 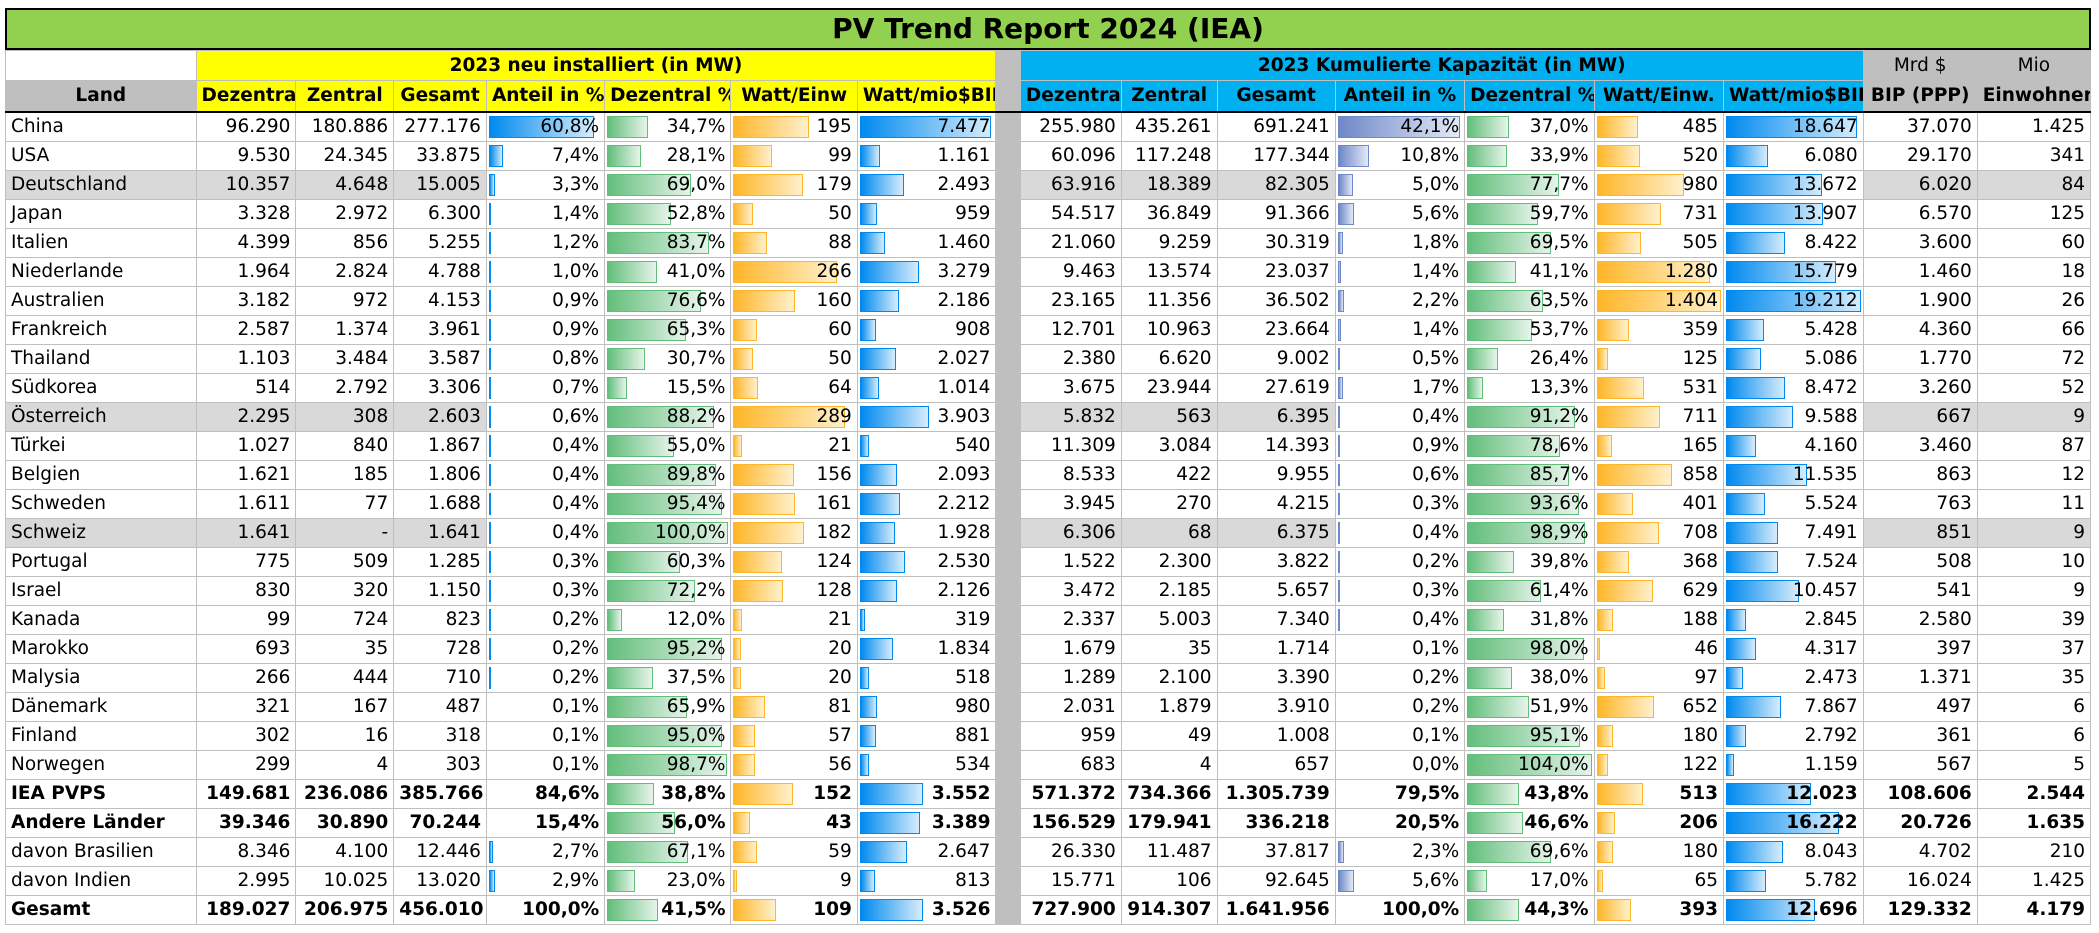 I want to click on cell-new-watt-bip: 2.530, so click(x=926, y=561).